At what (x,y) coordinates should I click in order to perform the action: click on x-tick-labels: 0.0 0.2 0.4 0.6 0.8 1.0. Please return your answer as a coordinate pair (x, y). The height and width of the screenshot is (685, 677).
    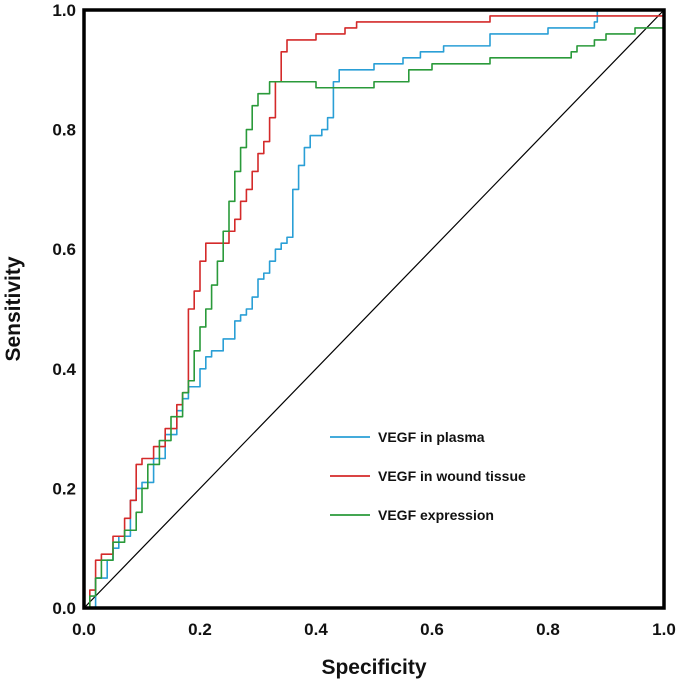
    Looking at the image, I should click on (374, 629).